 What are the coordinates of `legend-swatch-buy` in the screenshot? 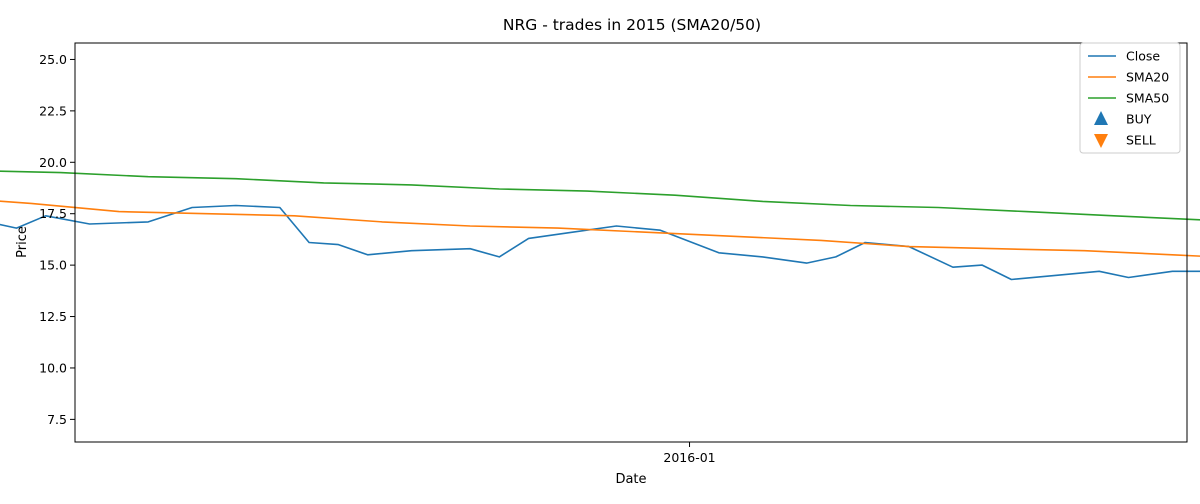 It's located at (1101, 118).